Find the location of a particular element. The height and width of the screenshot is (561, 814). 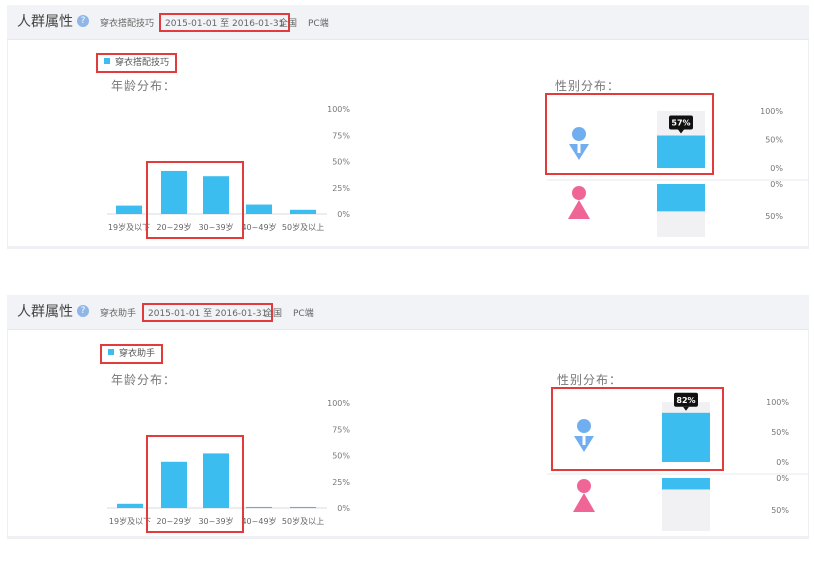

keyword-label: 穿衣助手 is located at coordinates (118, 314).